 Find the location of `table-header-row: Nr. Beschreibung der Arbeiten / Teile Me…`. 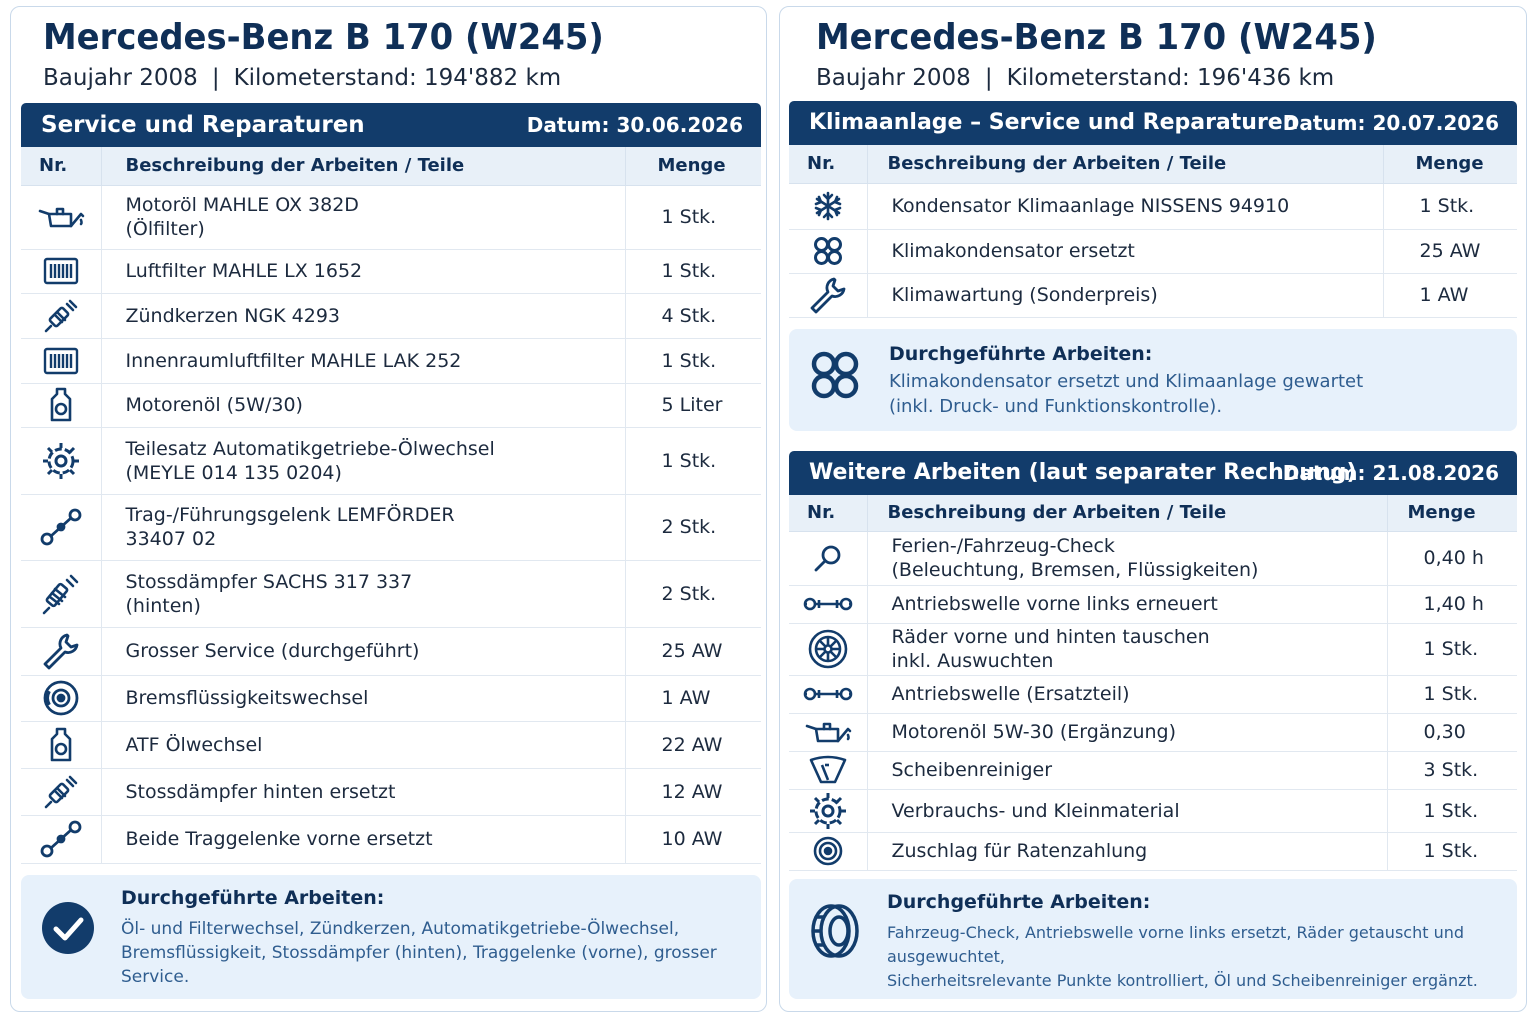

table-header-row: Nr. Beschreibung der Arbeiten / Teile Me… is located at coordinates (1153, 513).